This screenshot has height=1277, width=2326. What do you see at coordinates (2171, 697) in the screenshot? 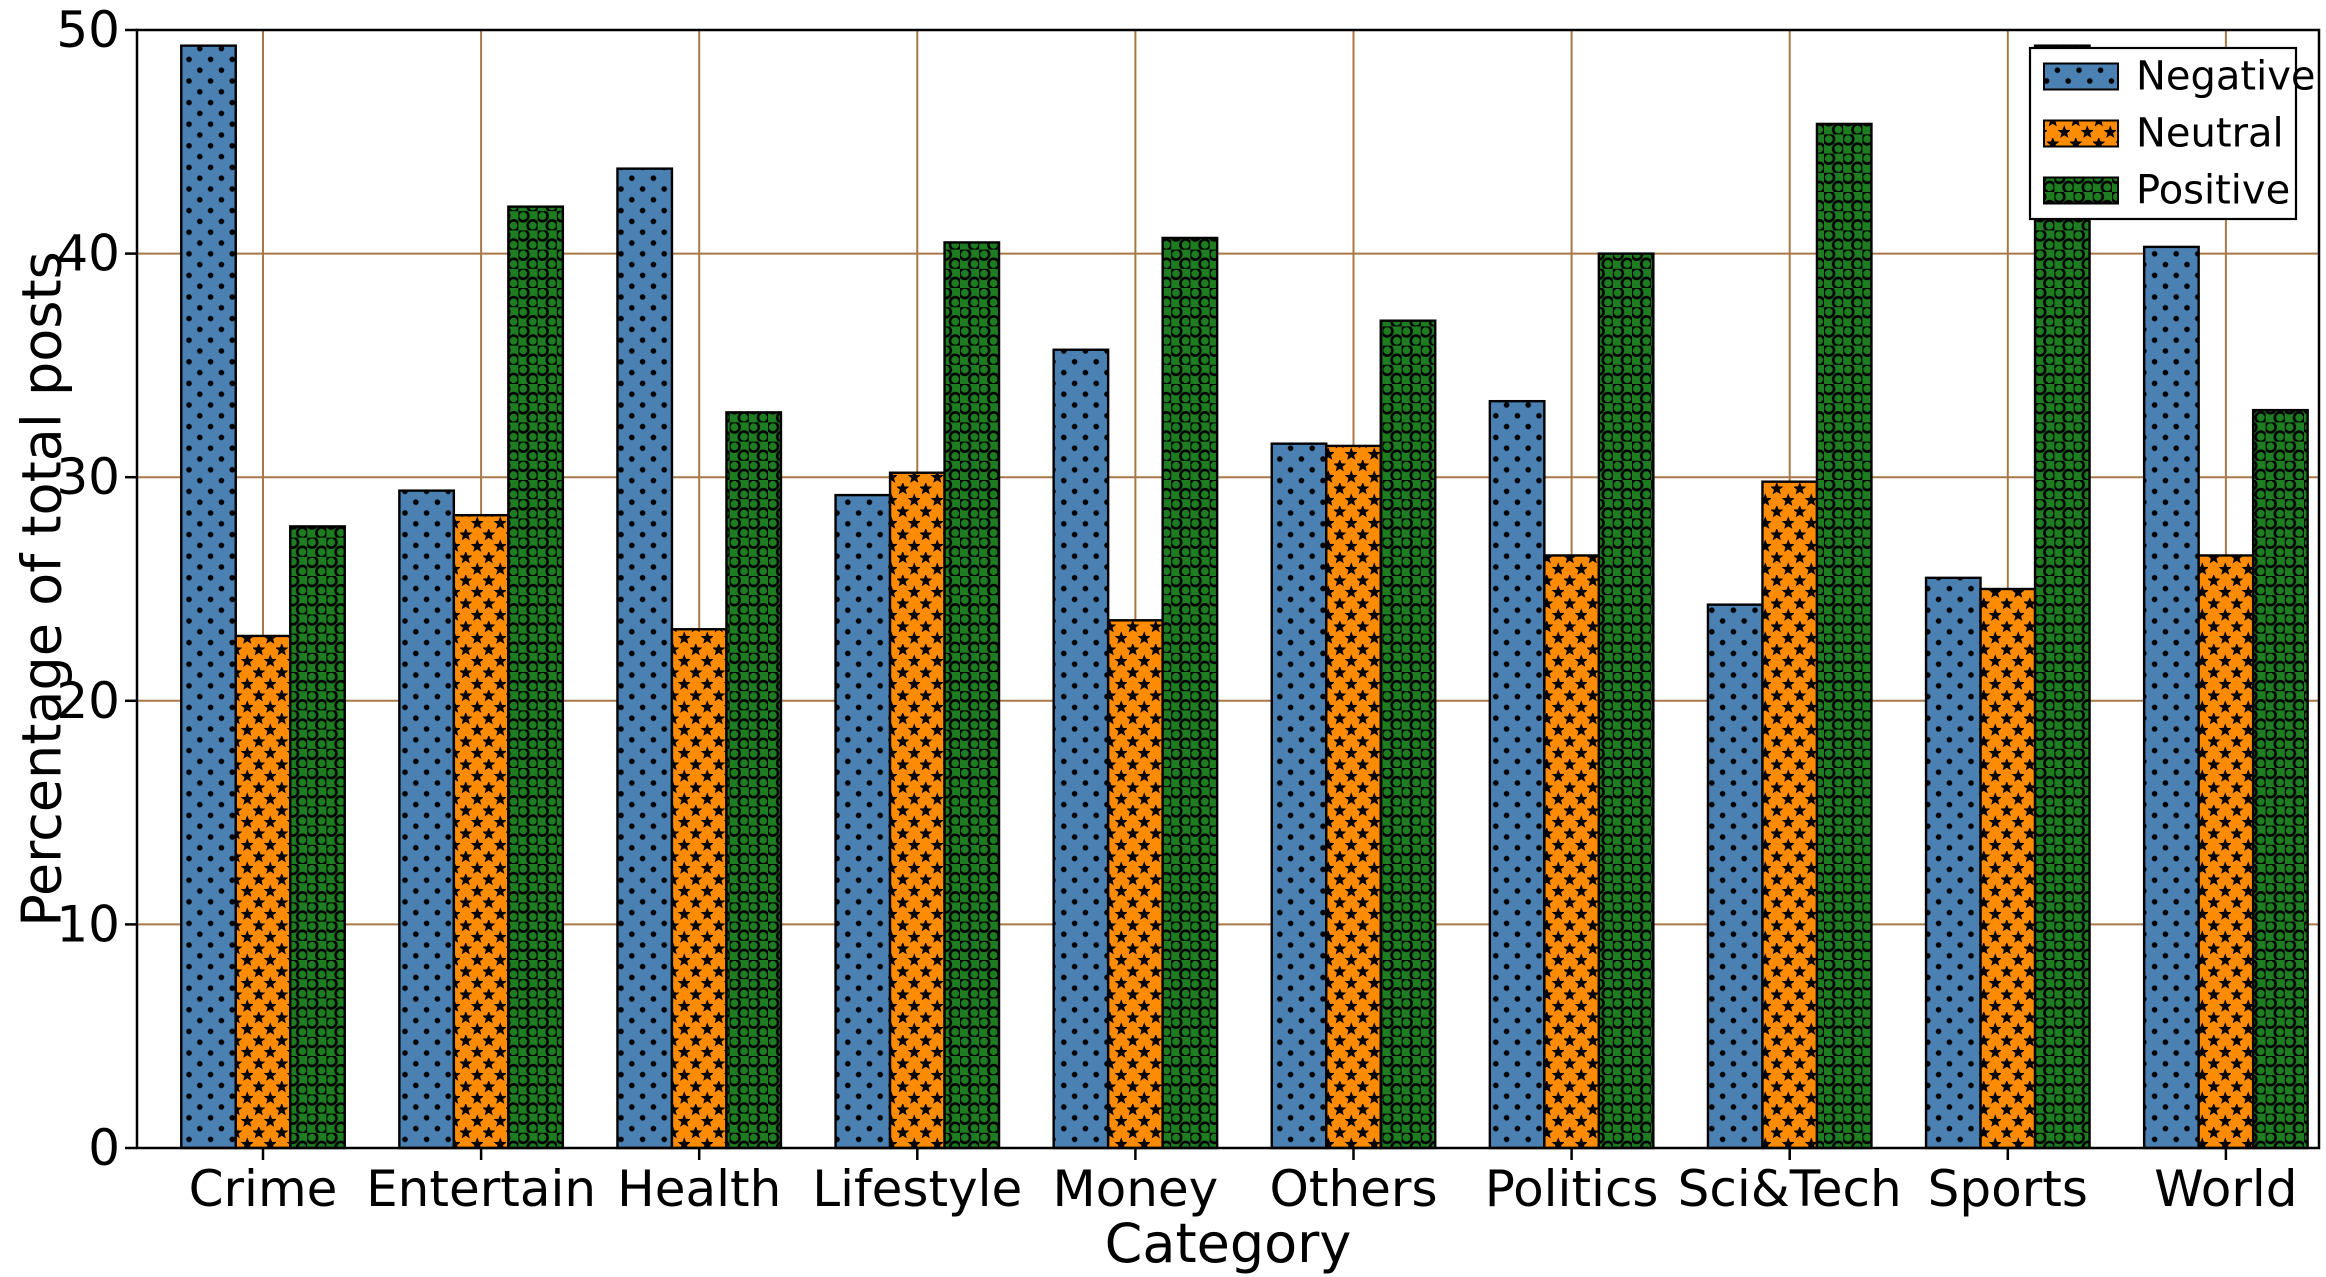
I see `bar-world-negative` at bounding box center [2171, 697].